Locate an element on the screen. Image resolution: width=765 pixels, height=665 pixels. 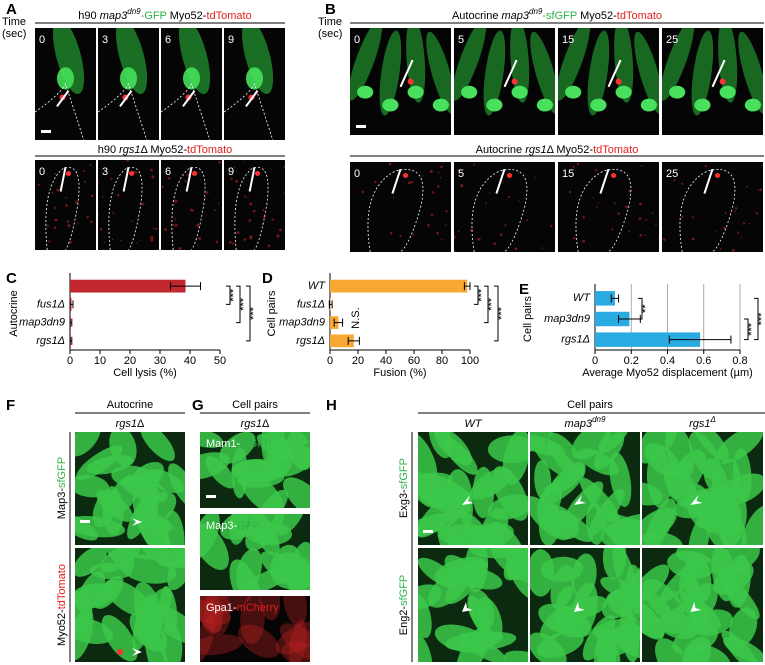
panel-letter: E is located at coordinates (524, 289).